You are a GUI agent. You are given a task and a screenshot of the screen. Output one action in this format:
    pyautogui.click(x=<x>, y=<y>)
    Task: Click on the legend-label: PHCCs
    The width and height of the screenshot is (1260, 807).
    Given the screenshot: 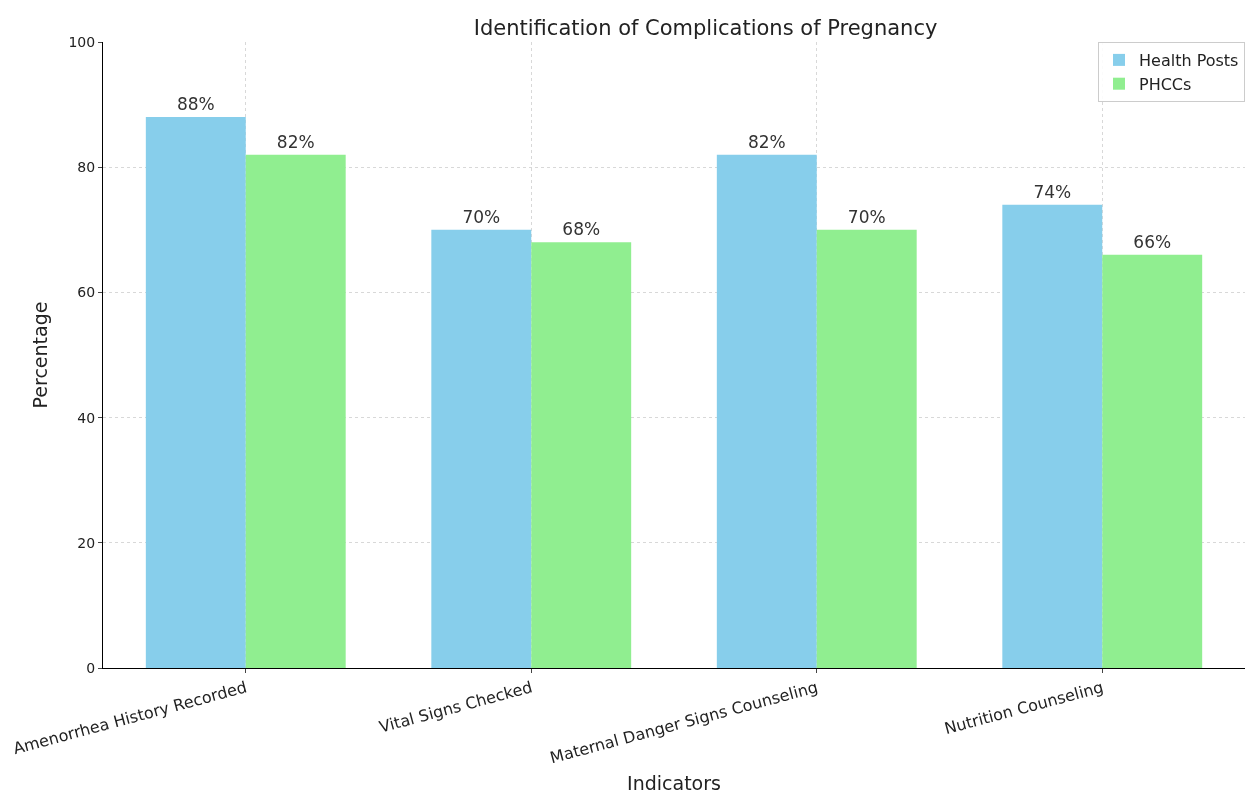 What is the action you would take?
    pyautogui.click(x=1165, y=84)
    